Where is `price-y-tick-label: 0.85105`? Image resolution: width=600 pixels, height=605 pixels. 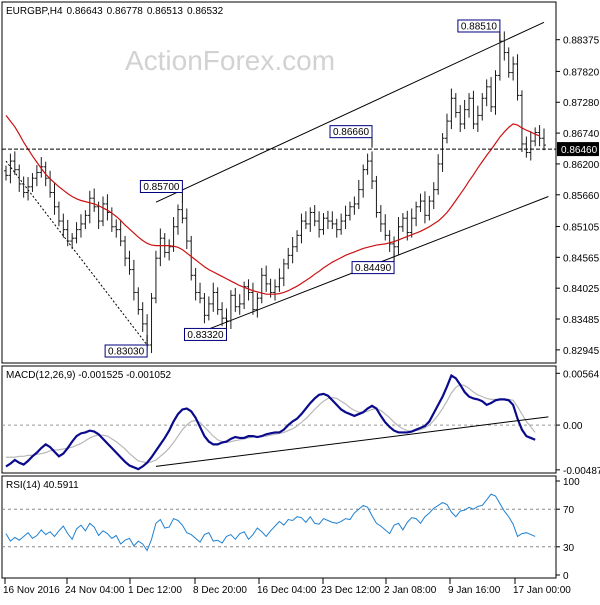
price-y-tick-label: 0.85105 is located at coordinates (581, 227).